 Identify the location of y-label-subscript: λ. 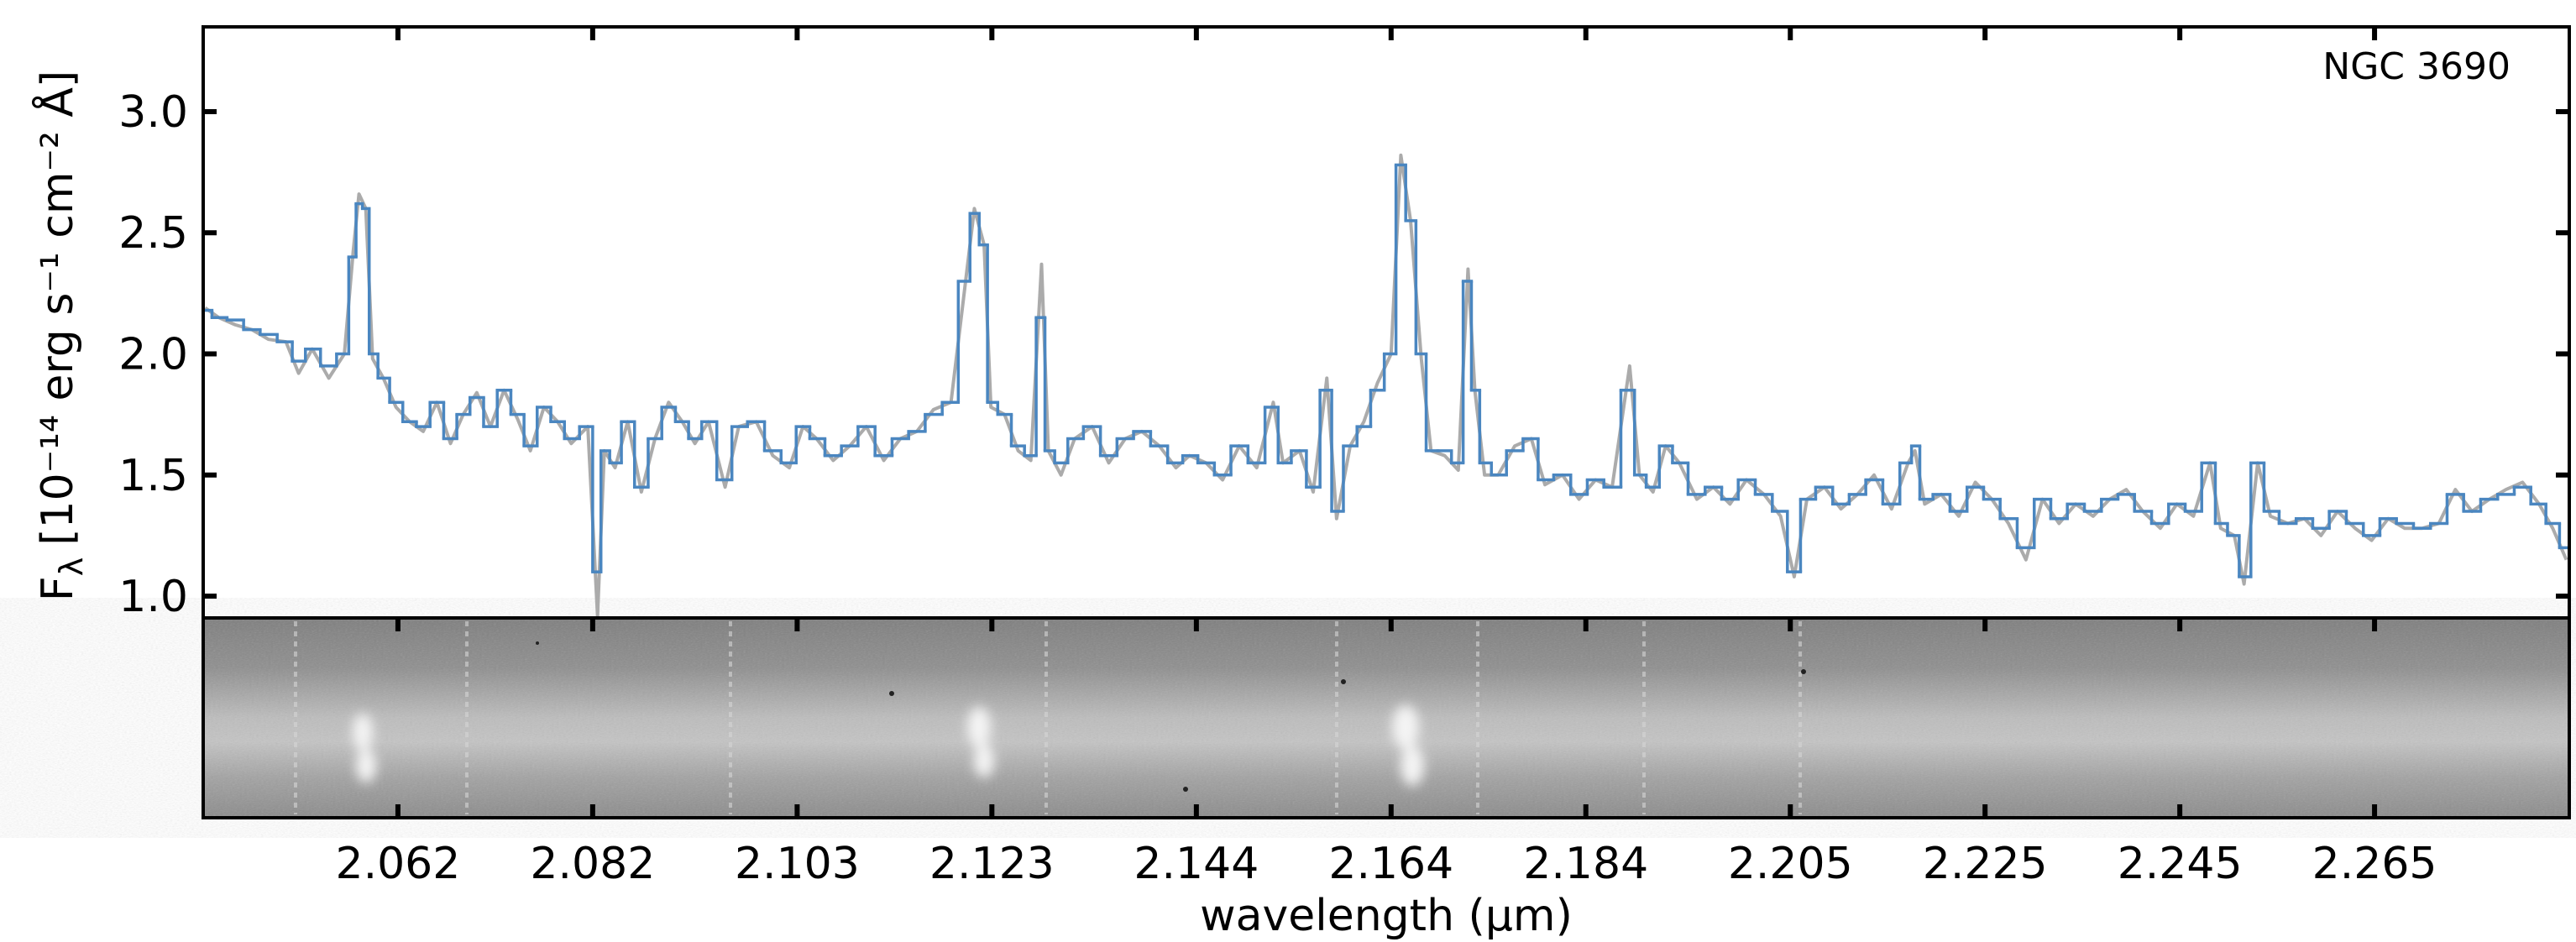
(72, 567).